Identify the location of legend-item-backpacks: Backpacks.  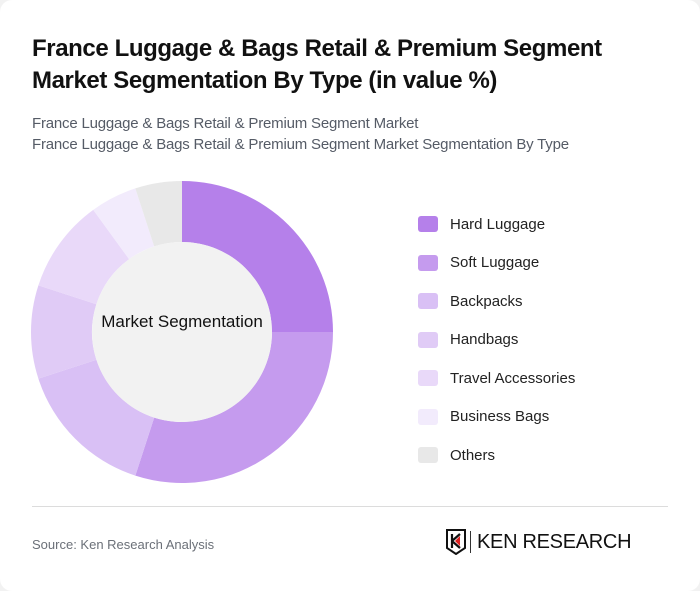
(496, 301).